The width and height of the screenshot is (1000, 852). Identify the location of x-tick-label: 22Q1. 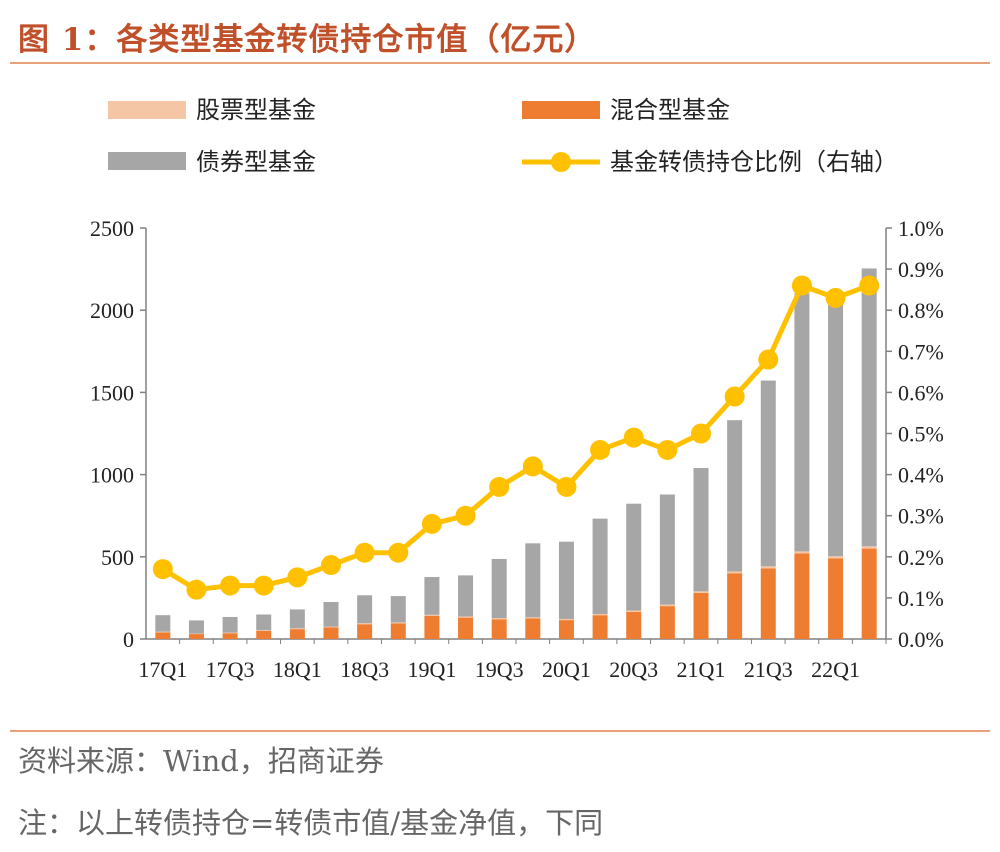
(835, 669).